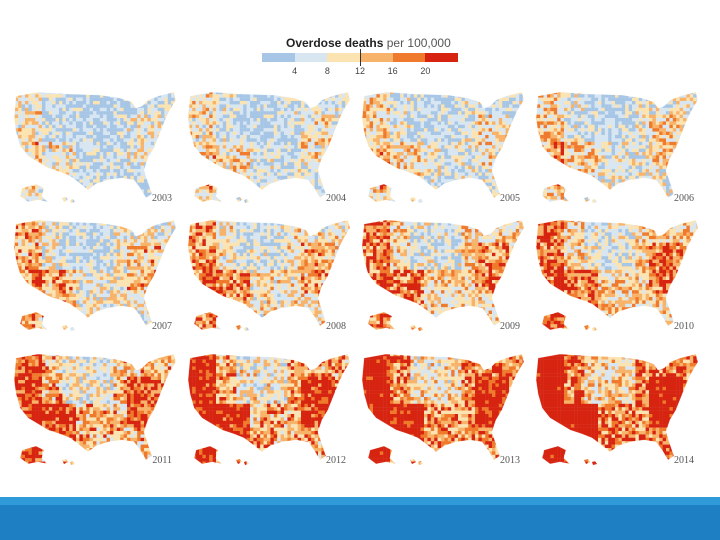  I want to click on legend-ticks: 4 8 12 16 20, so click(360, 73).